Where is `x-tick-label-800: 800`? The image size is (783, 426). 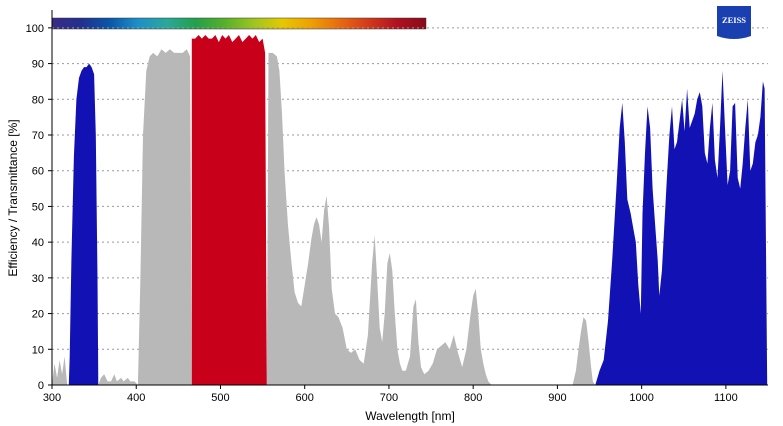 x-tick-label-800: 800 is located at coordinates (473, 398).